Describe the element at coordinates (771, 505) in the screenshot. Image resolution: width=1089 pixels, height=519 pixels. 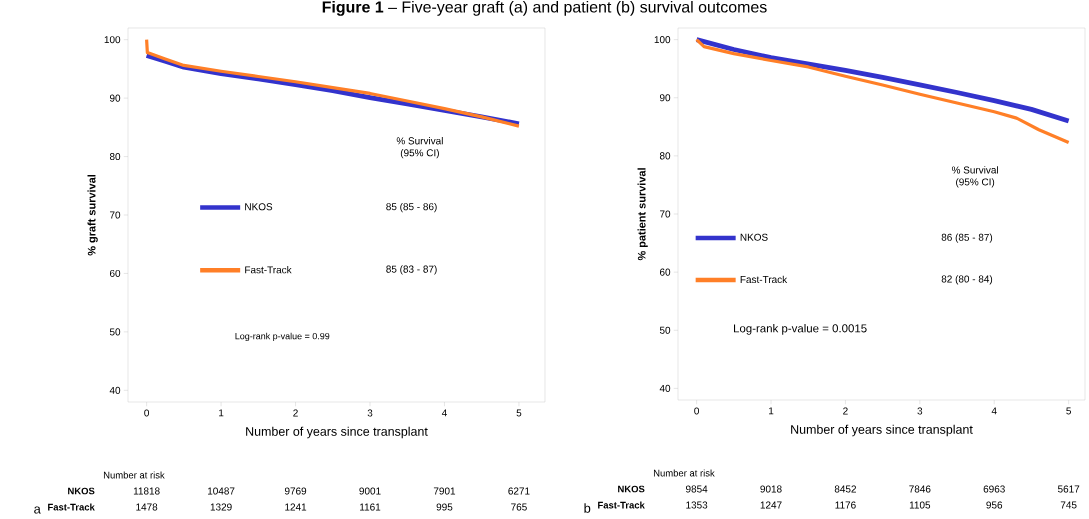
I see `text: 1247` at that location.